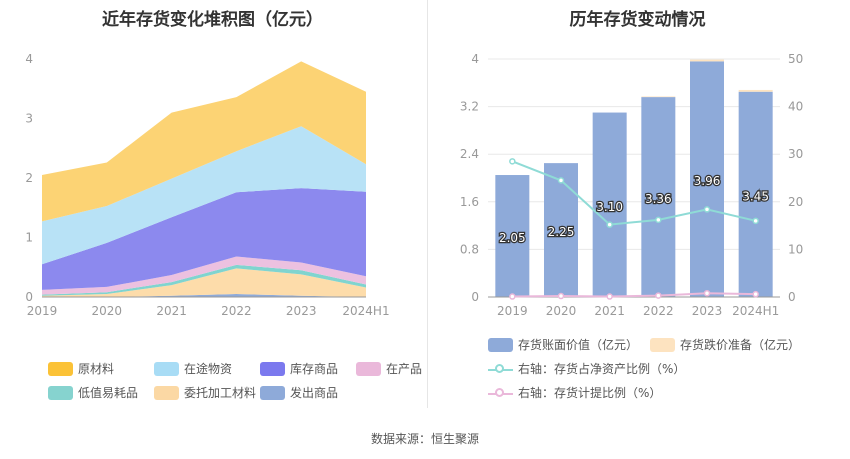 The image size is (850, 459). I want to click on y2-tick-label: 0, so click(792, 297).